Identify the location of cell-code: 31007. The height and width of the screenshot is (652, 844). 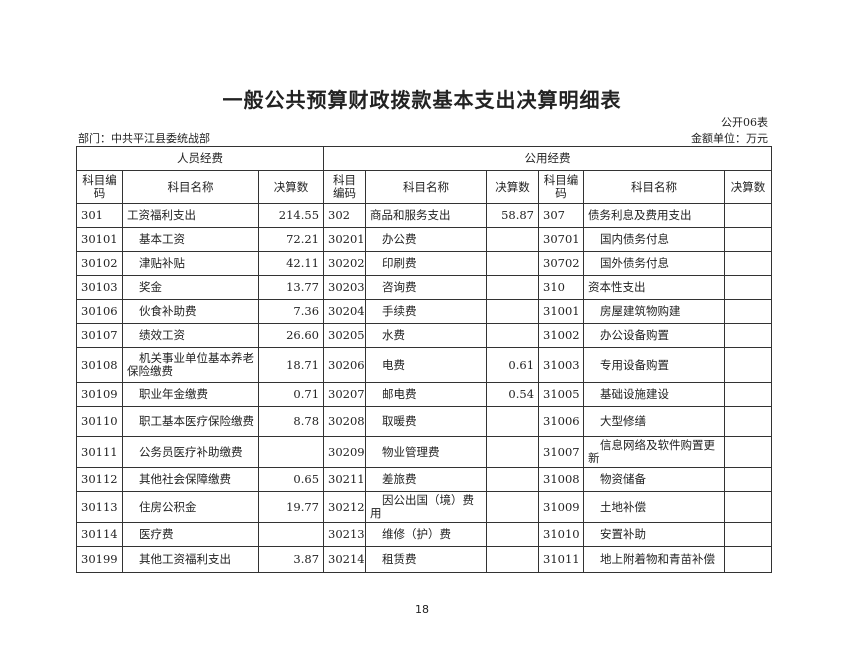
(561, 452).